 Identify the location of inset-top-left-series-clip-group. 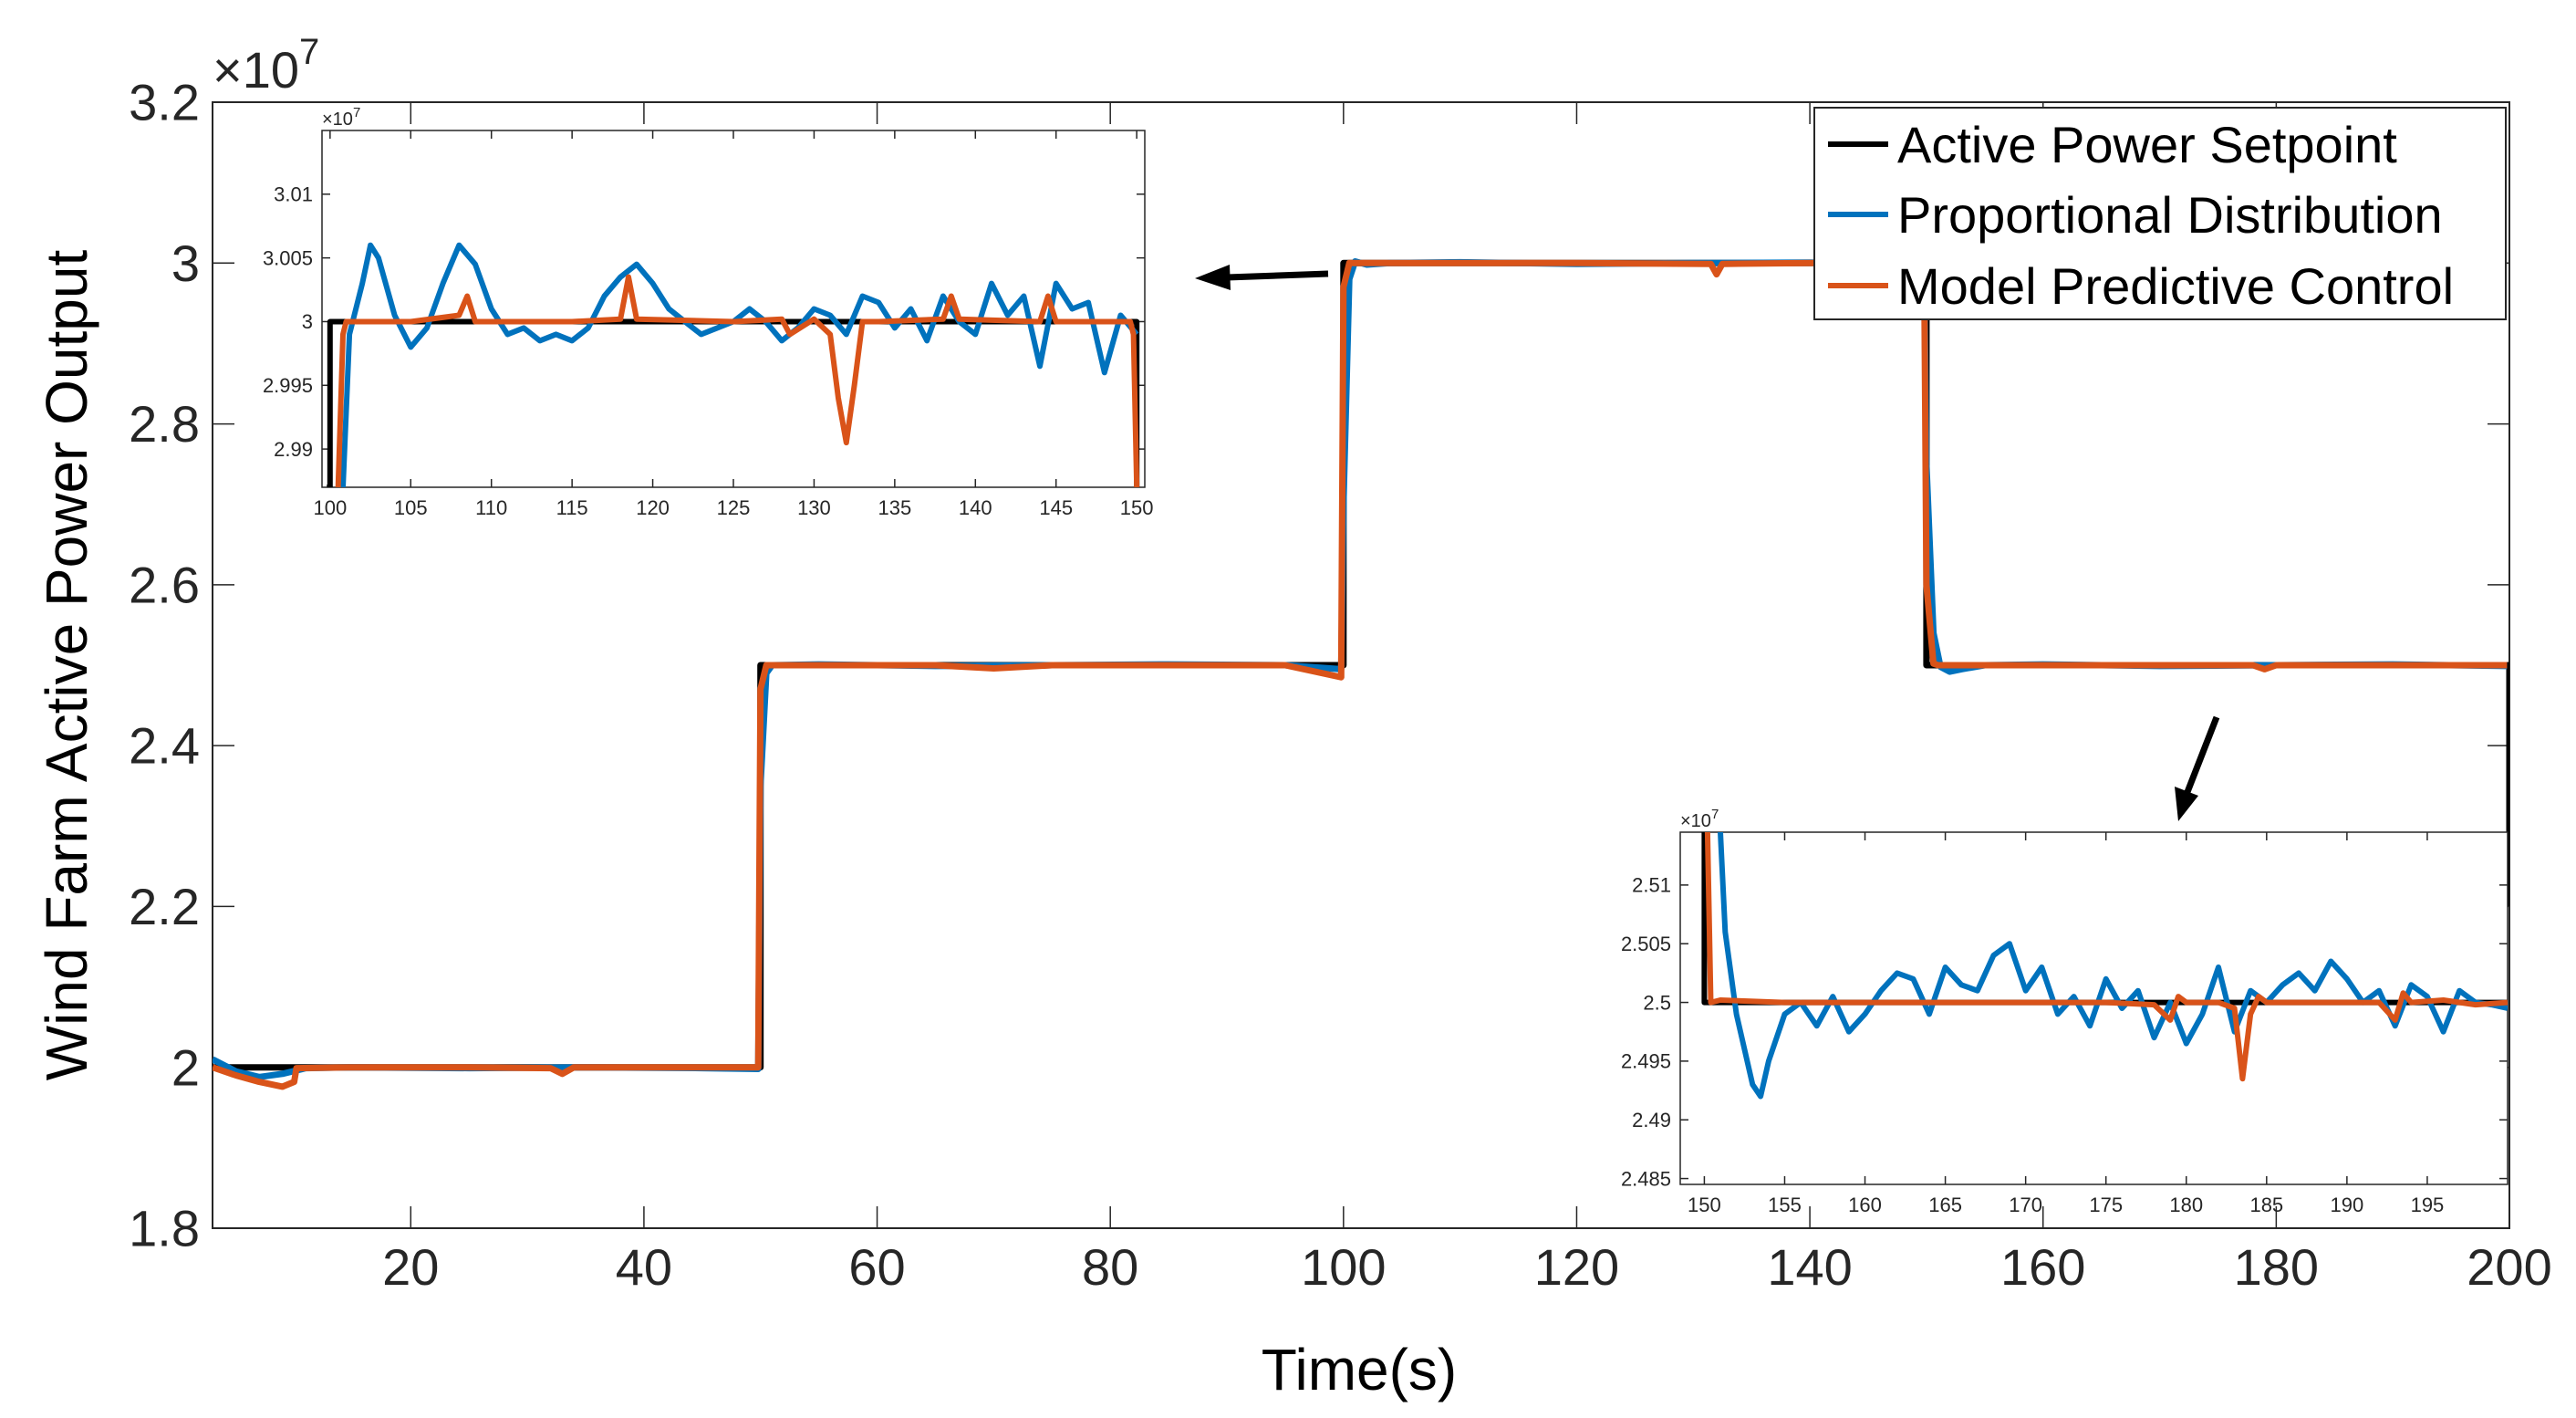
(733, 365).